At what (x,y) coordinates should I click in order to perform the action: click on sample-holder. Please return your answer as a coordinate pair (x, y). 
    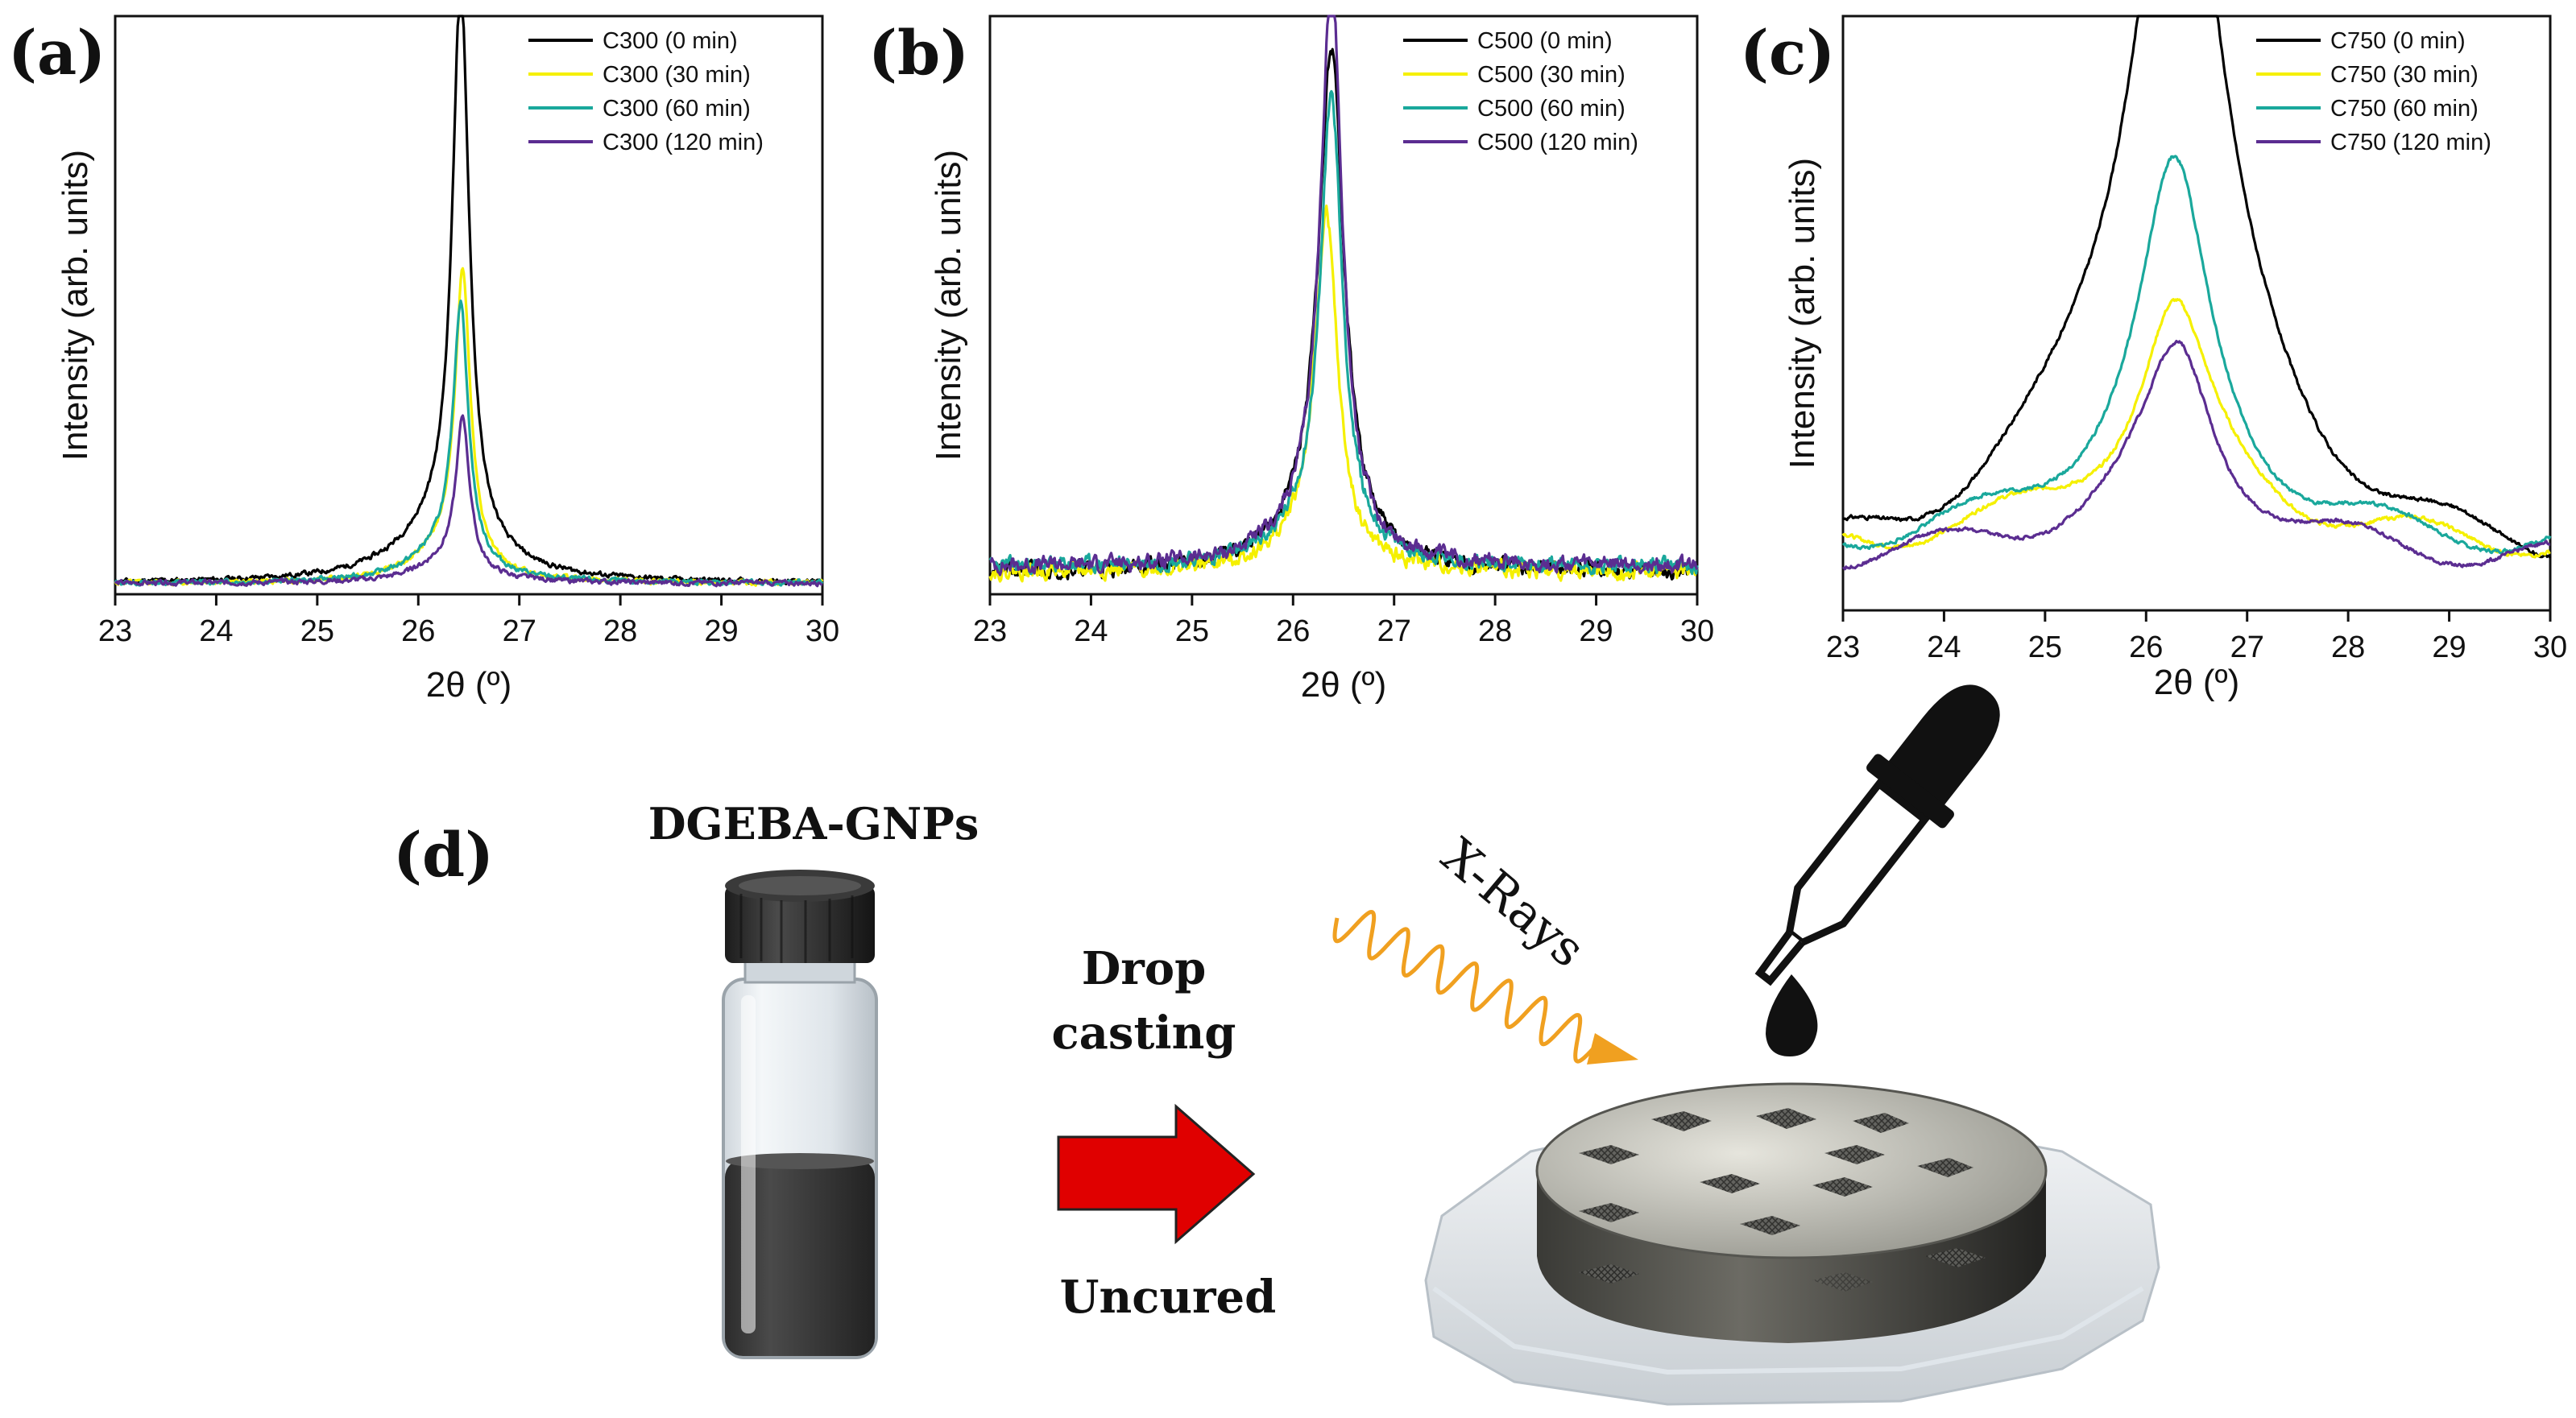
    Looking at the image, I should click on (1792, 1244).